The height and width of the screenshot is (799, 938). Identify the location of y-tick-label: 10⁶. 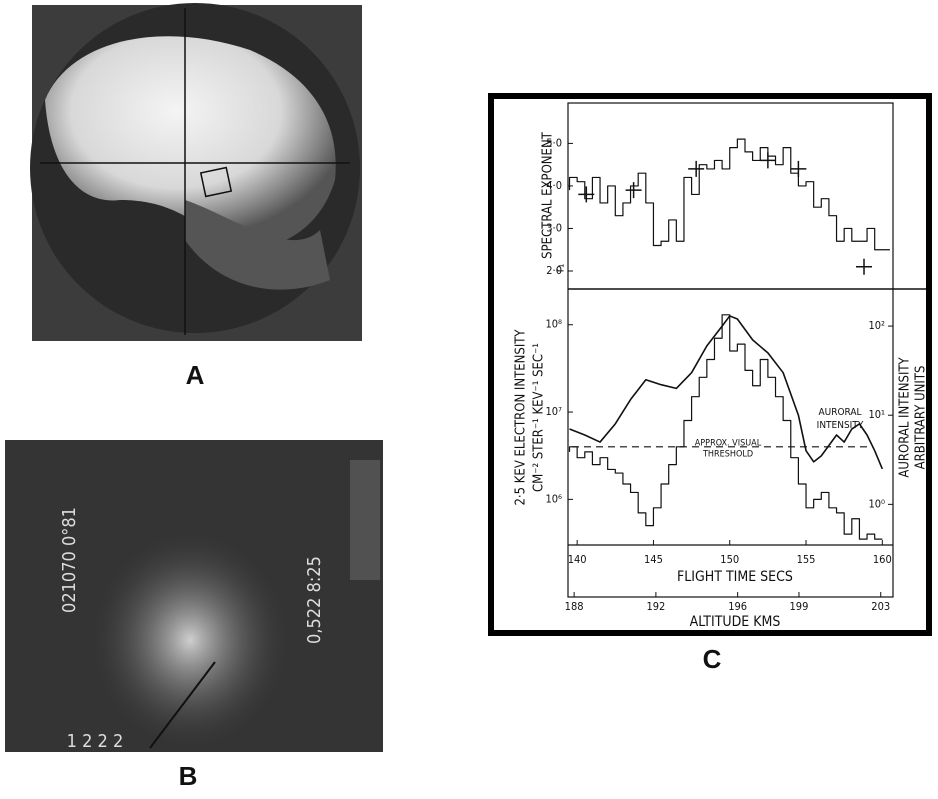
(553, 498).